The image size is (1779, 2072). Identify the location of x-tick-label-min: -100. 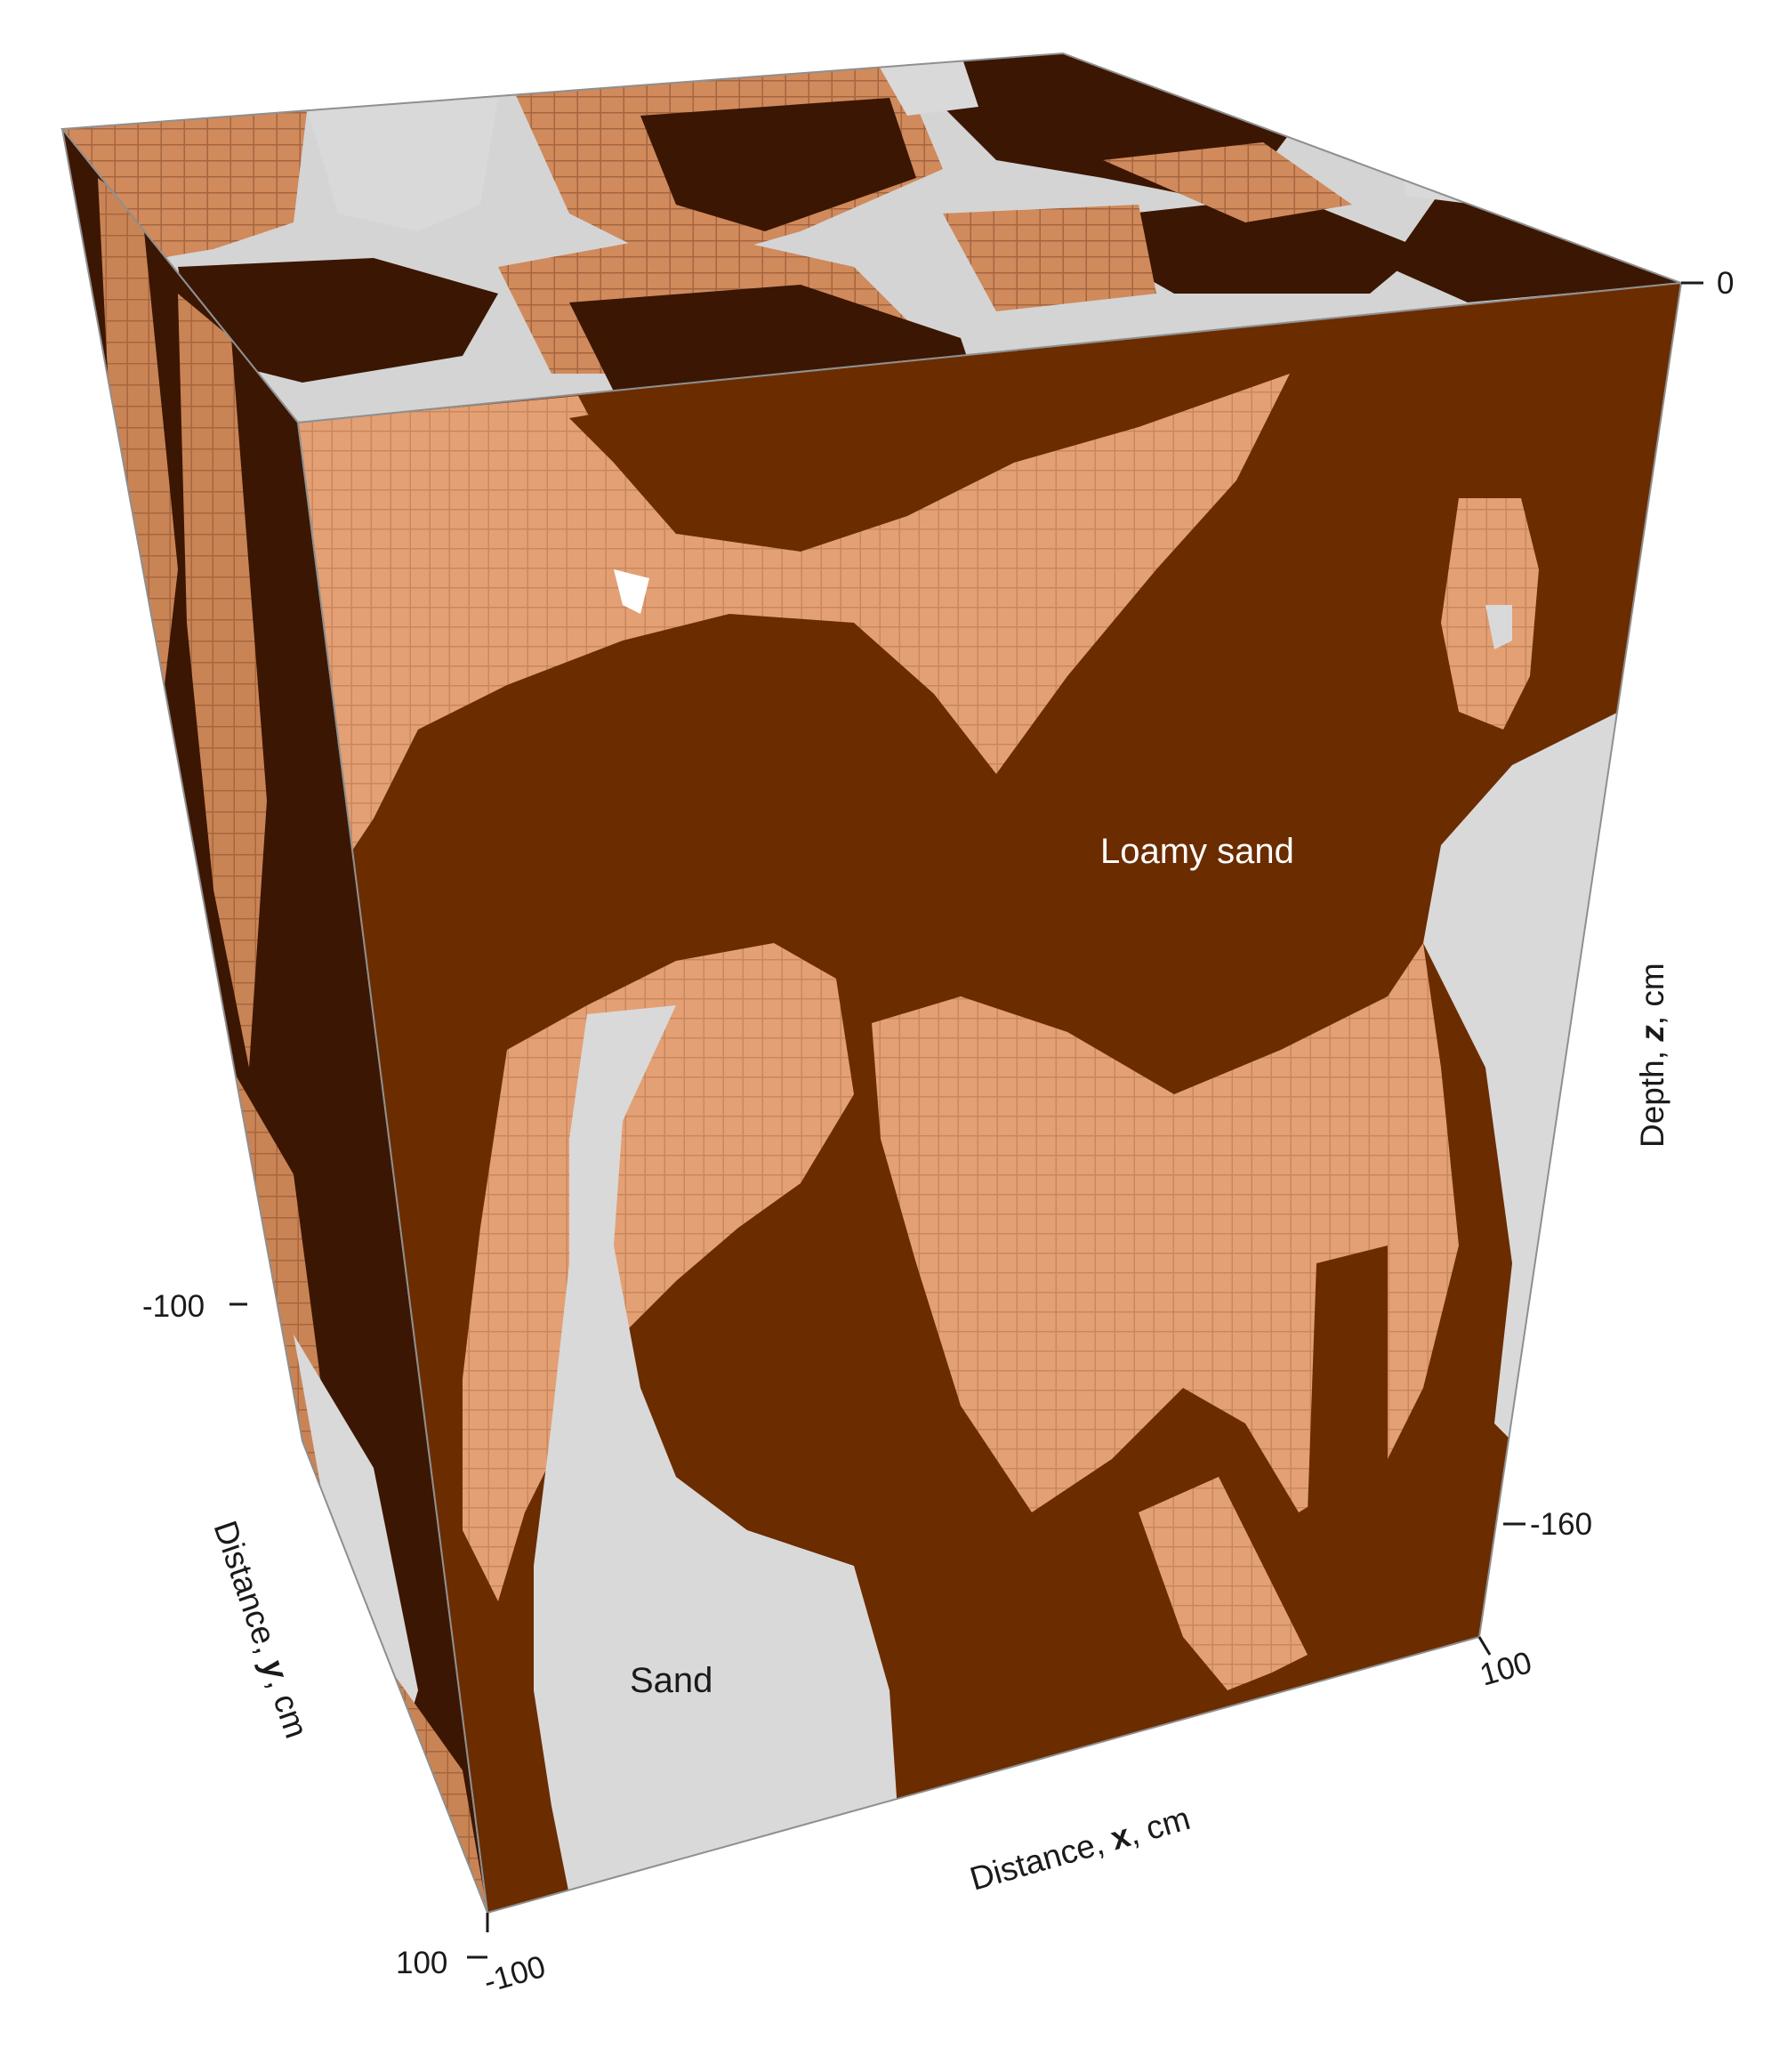
(514, 1974).